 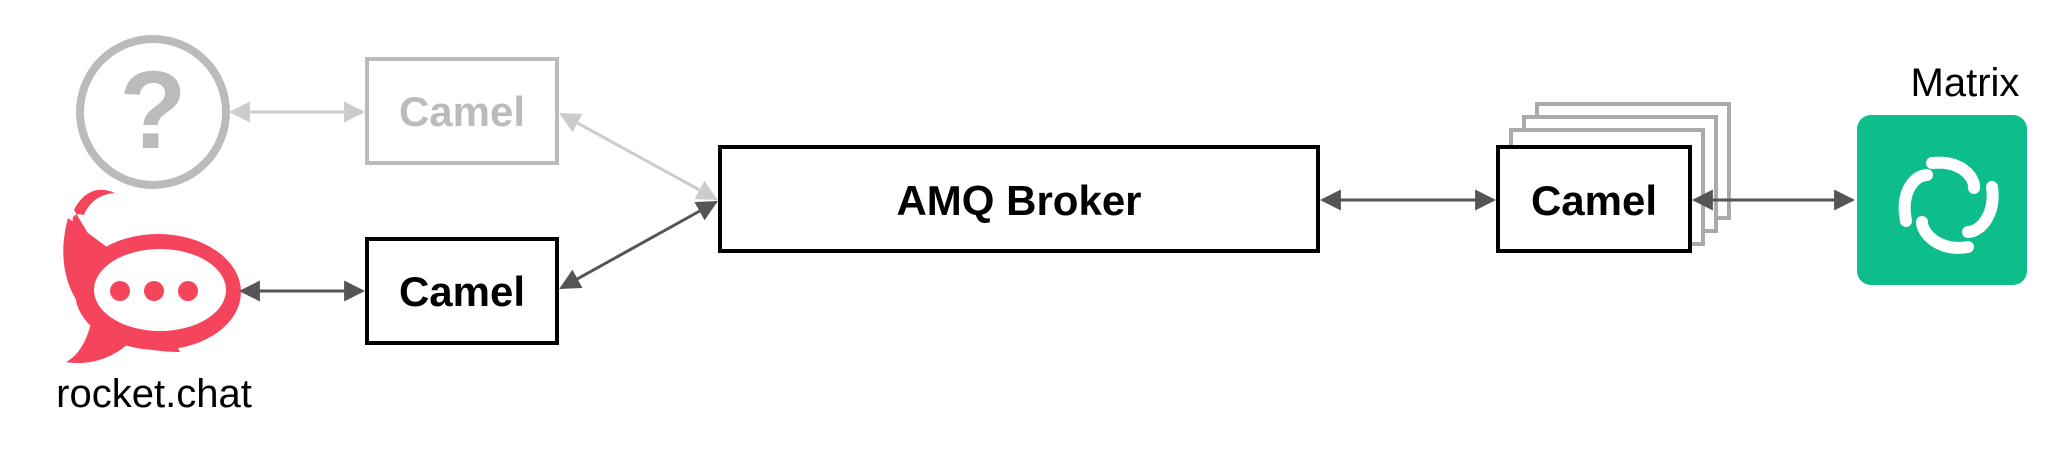 I want to click on amq-broker-label: AMQ Broker, so click(x=1018, y=200).